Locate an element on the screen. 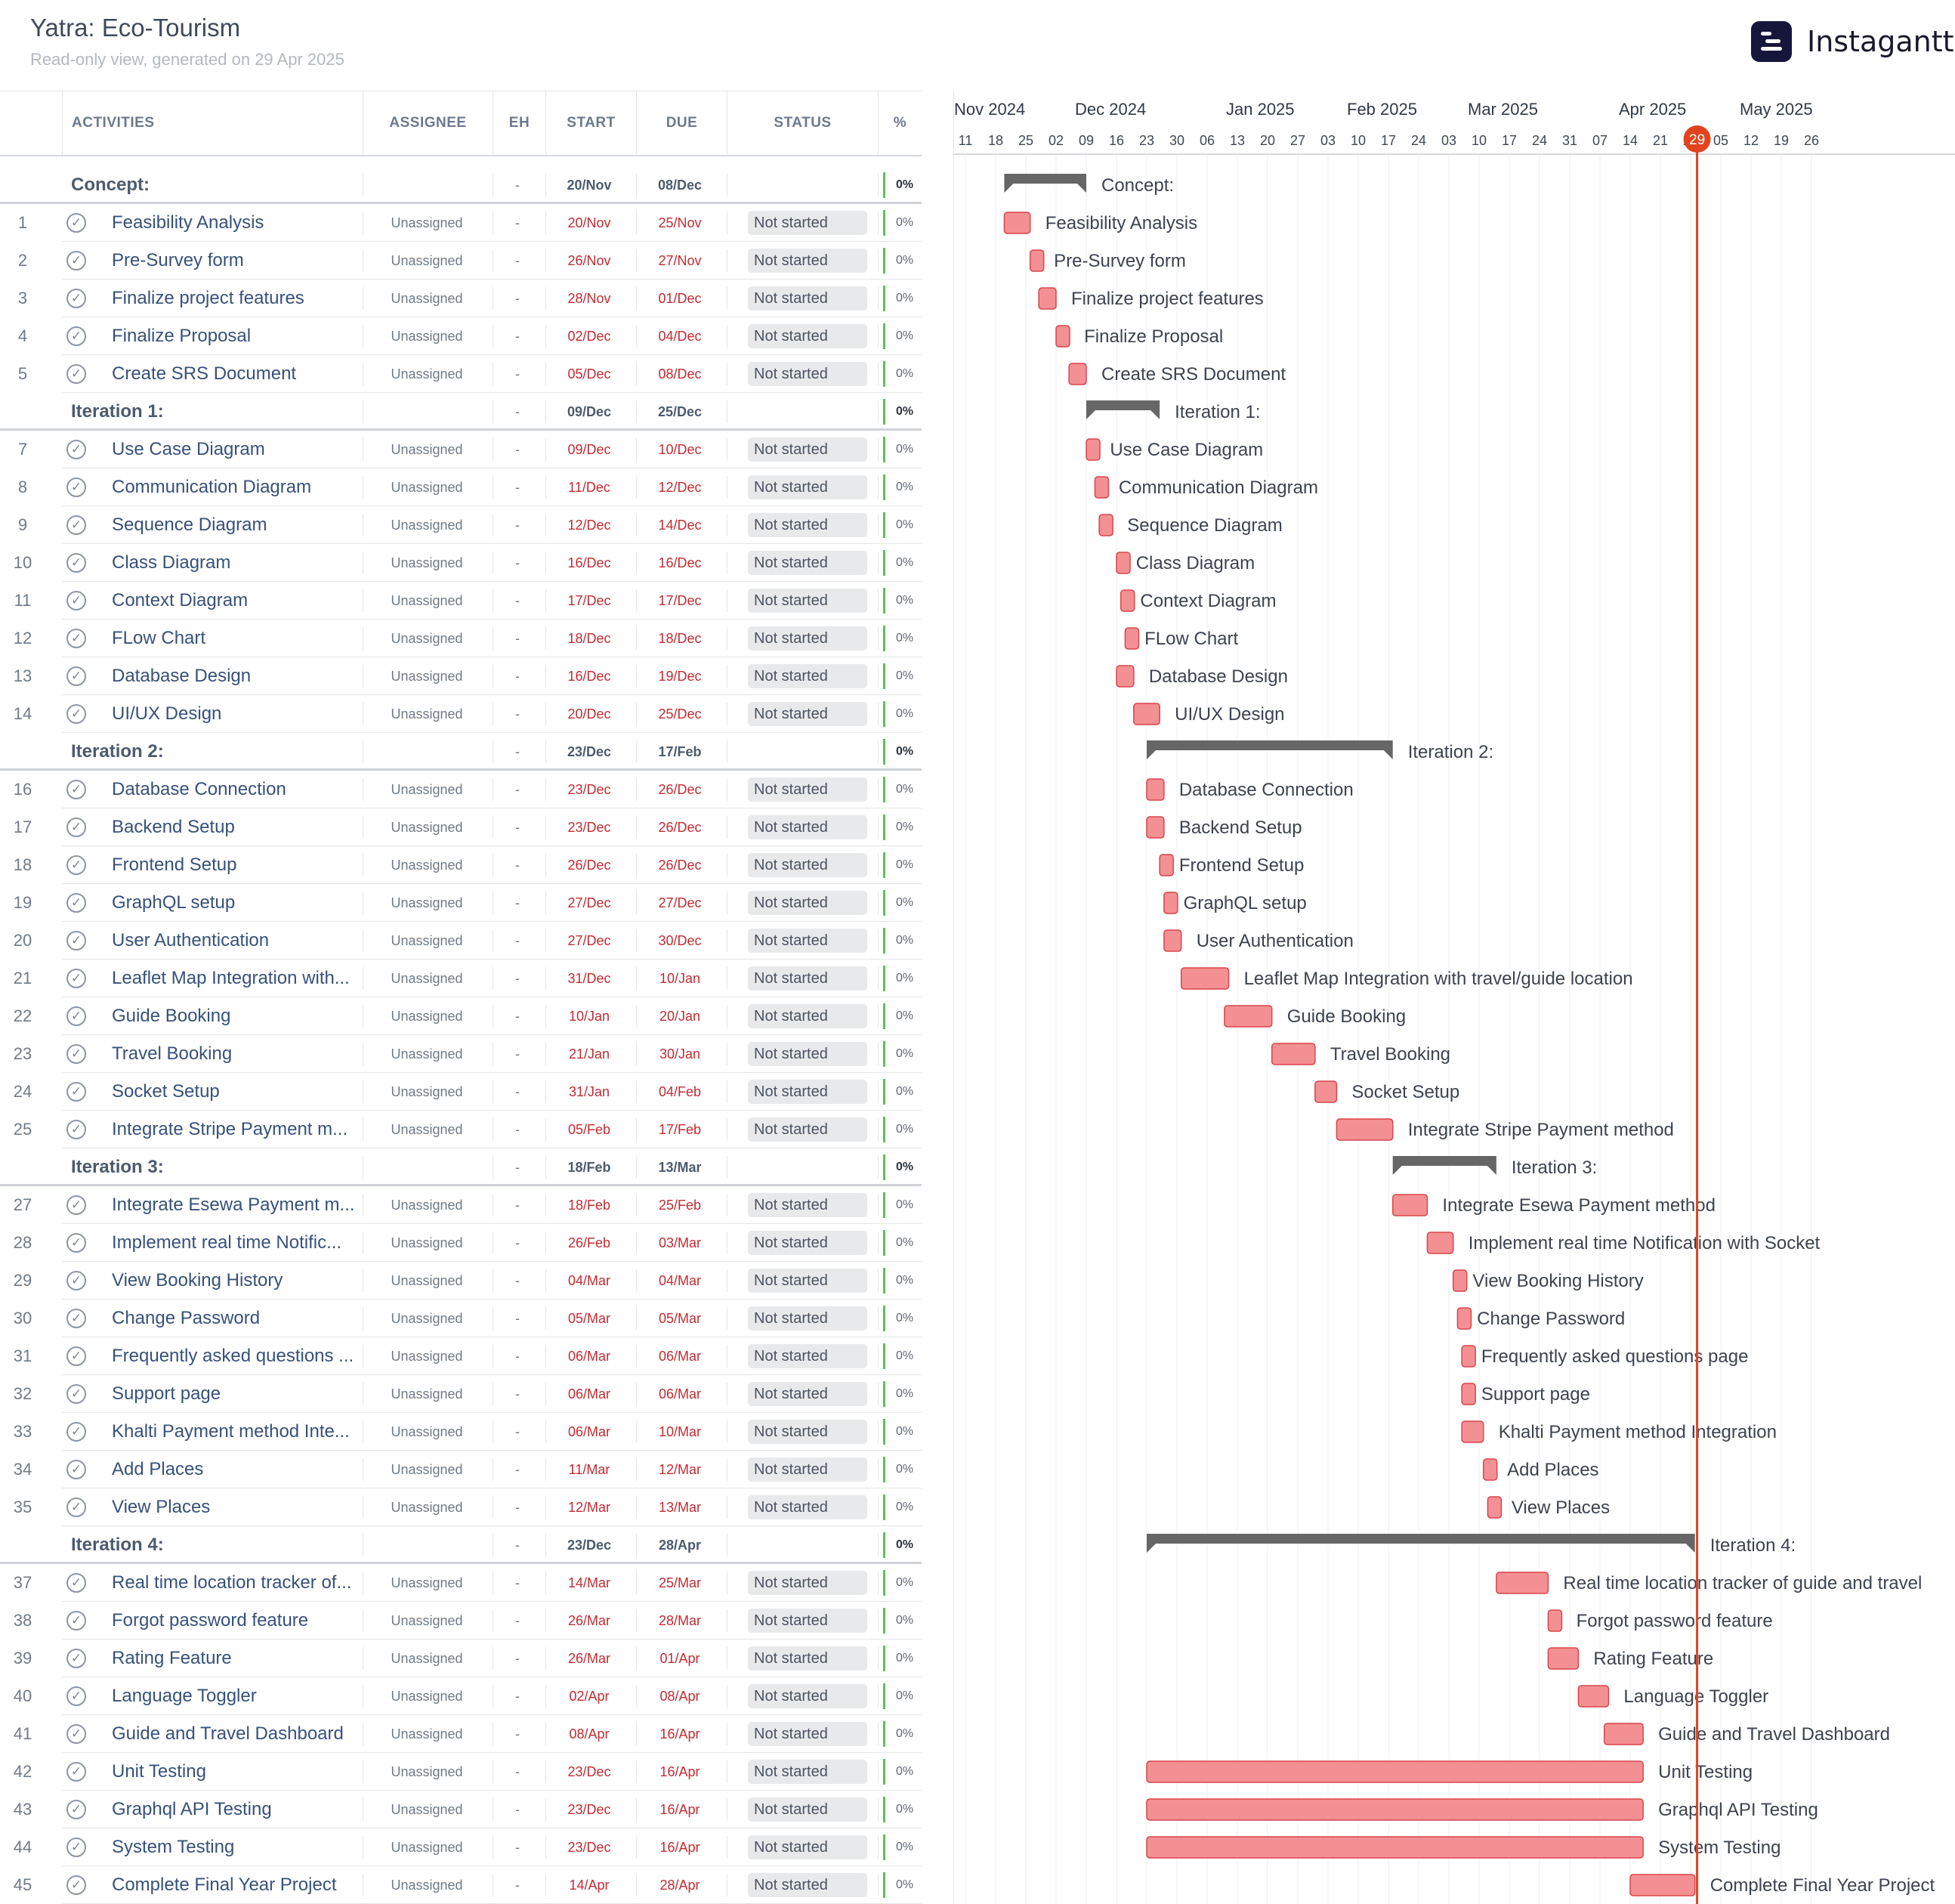  start-date: 11/Dec is located at coordinates (589, 487).